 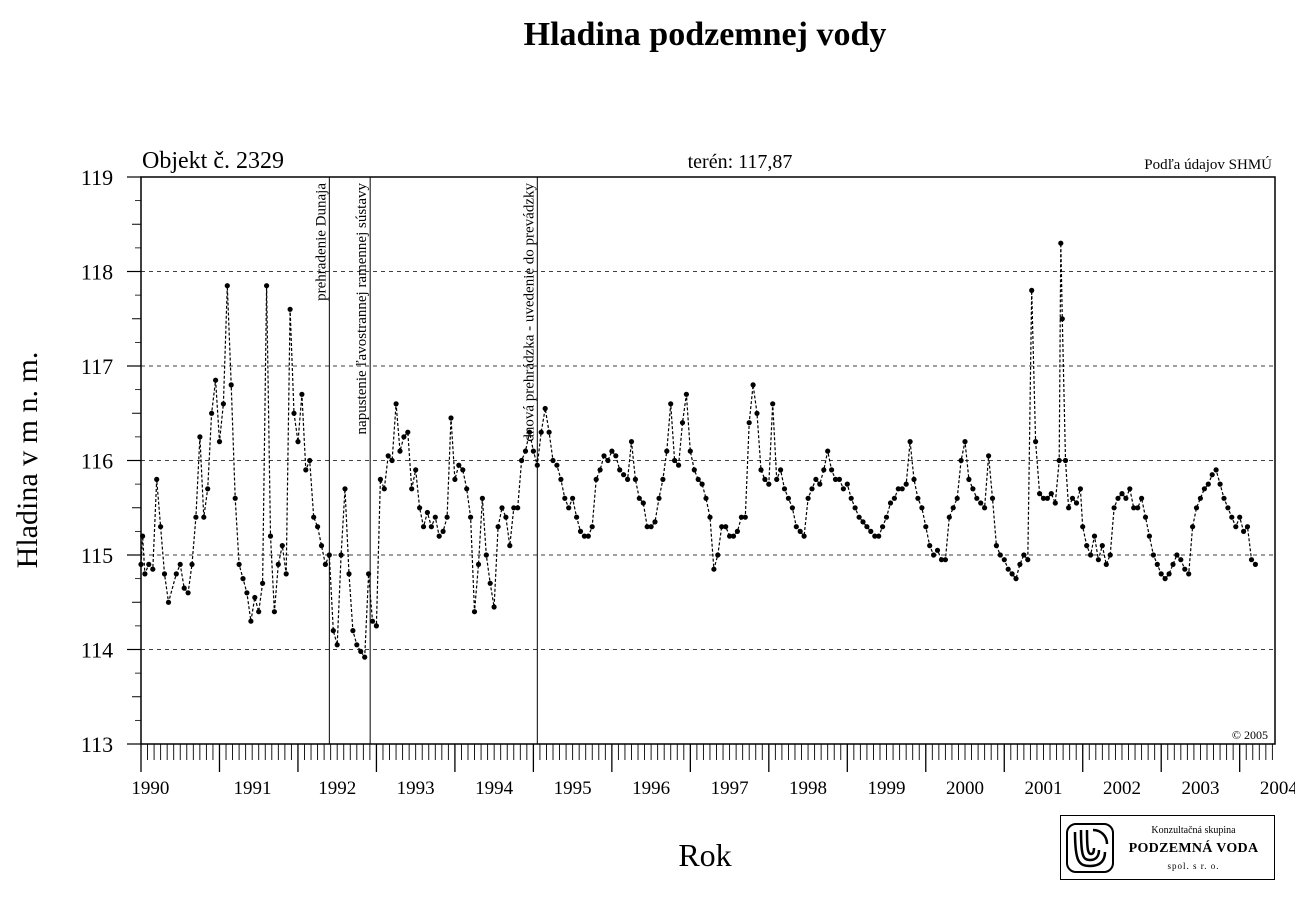 What do you see at coordinates (1122, 788) in the screenshot?
I see `x-tick-label: 2002` at bounding box center [1122, 788].